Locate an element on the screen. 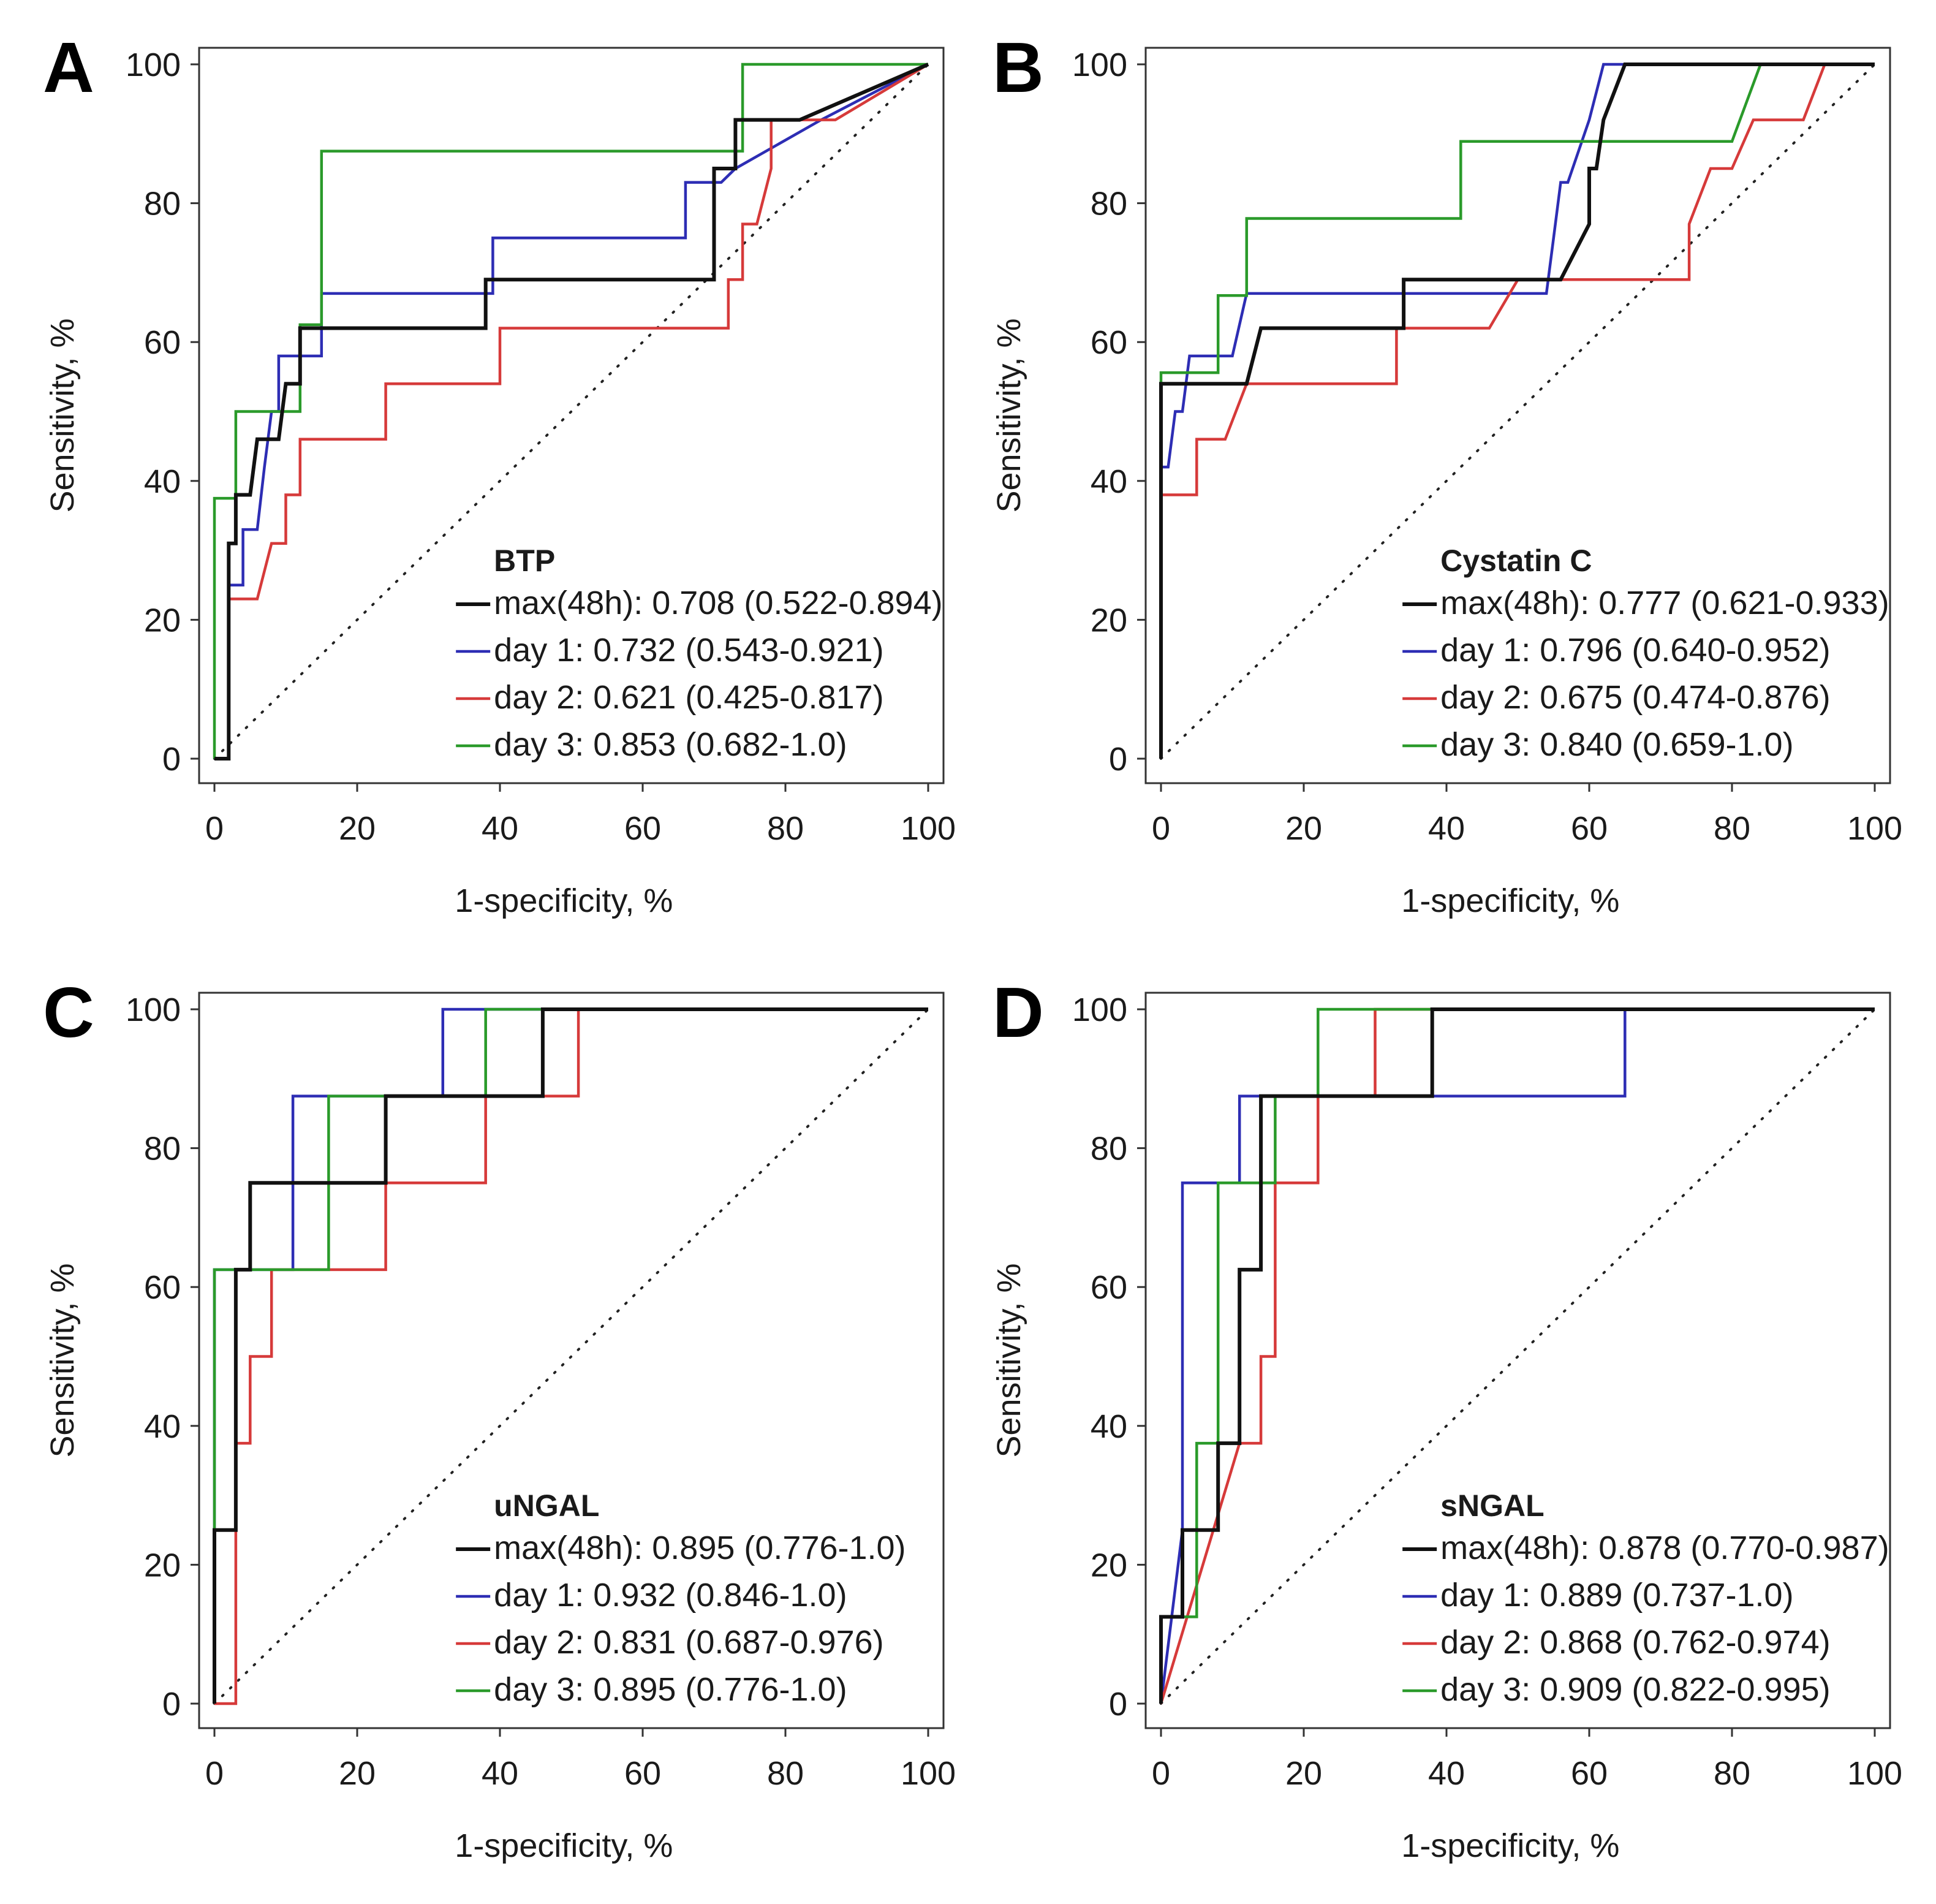  legend-entry-day2: day 2: 0.675 (0.474-0.876) is located at coordinates (1635, 697).